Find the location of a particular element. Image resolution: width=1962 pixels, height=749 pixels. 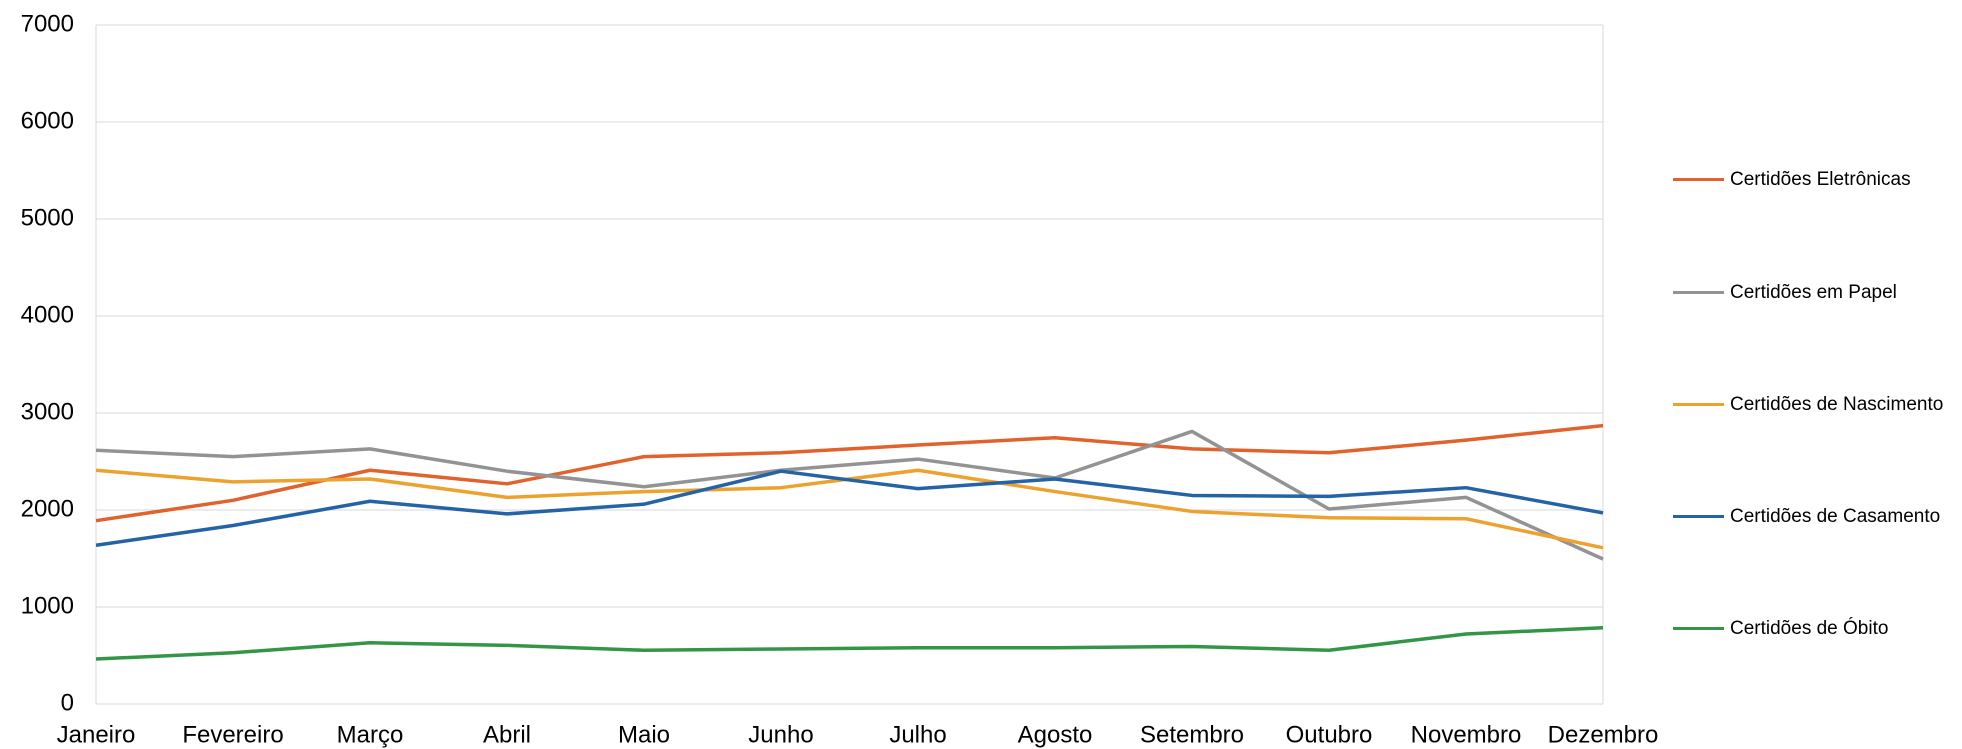

x-tick-label: Julho is located at coordinates (917, 734).